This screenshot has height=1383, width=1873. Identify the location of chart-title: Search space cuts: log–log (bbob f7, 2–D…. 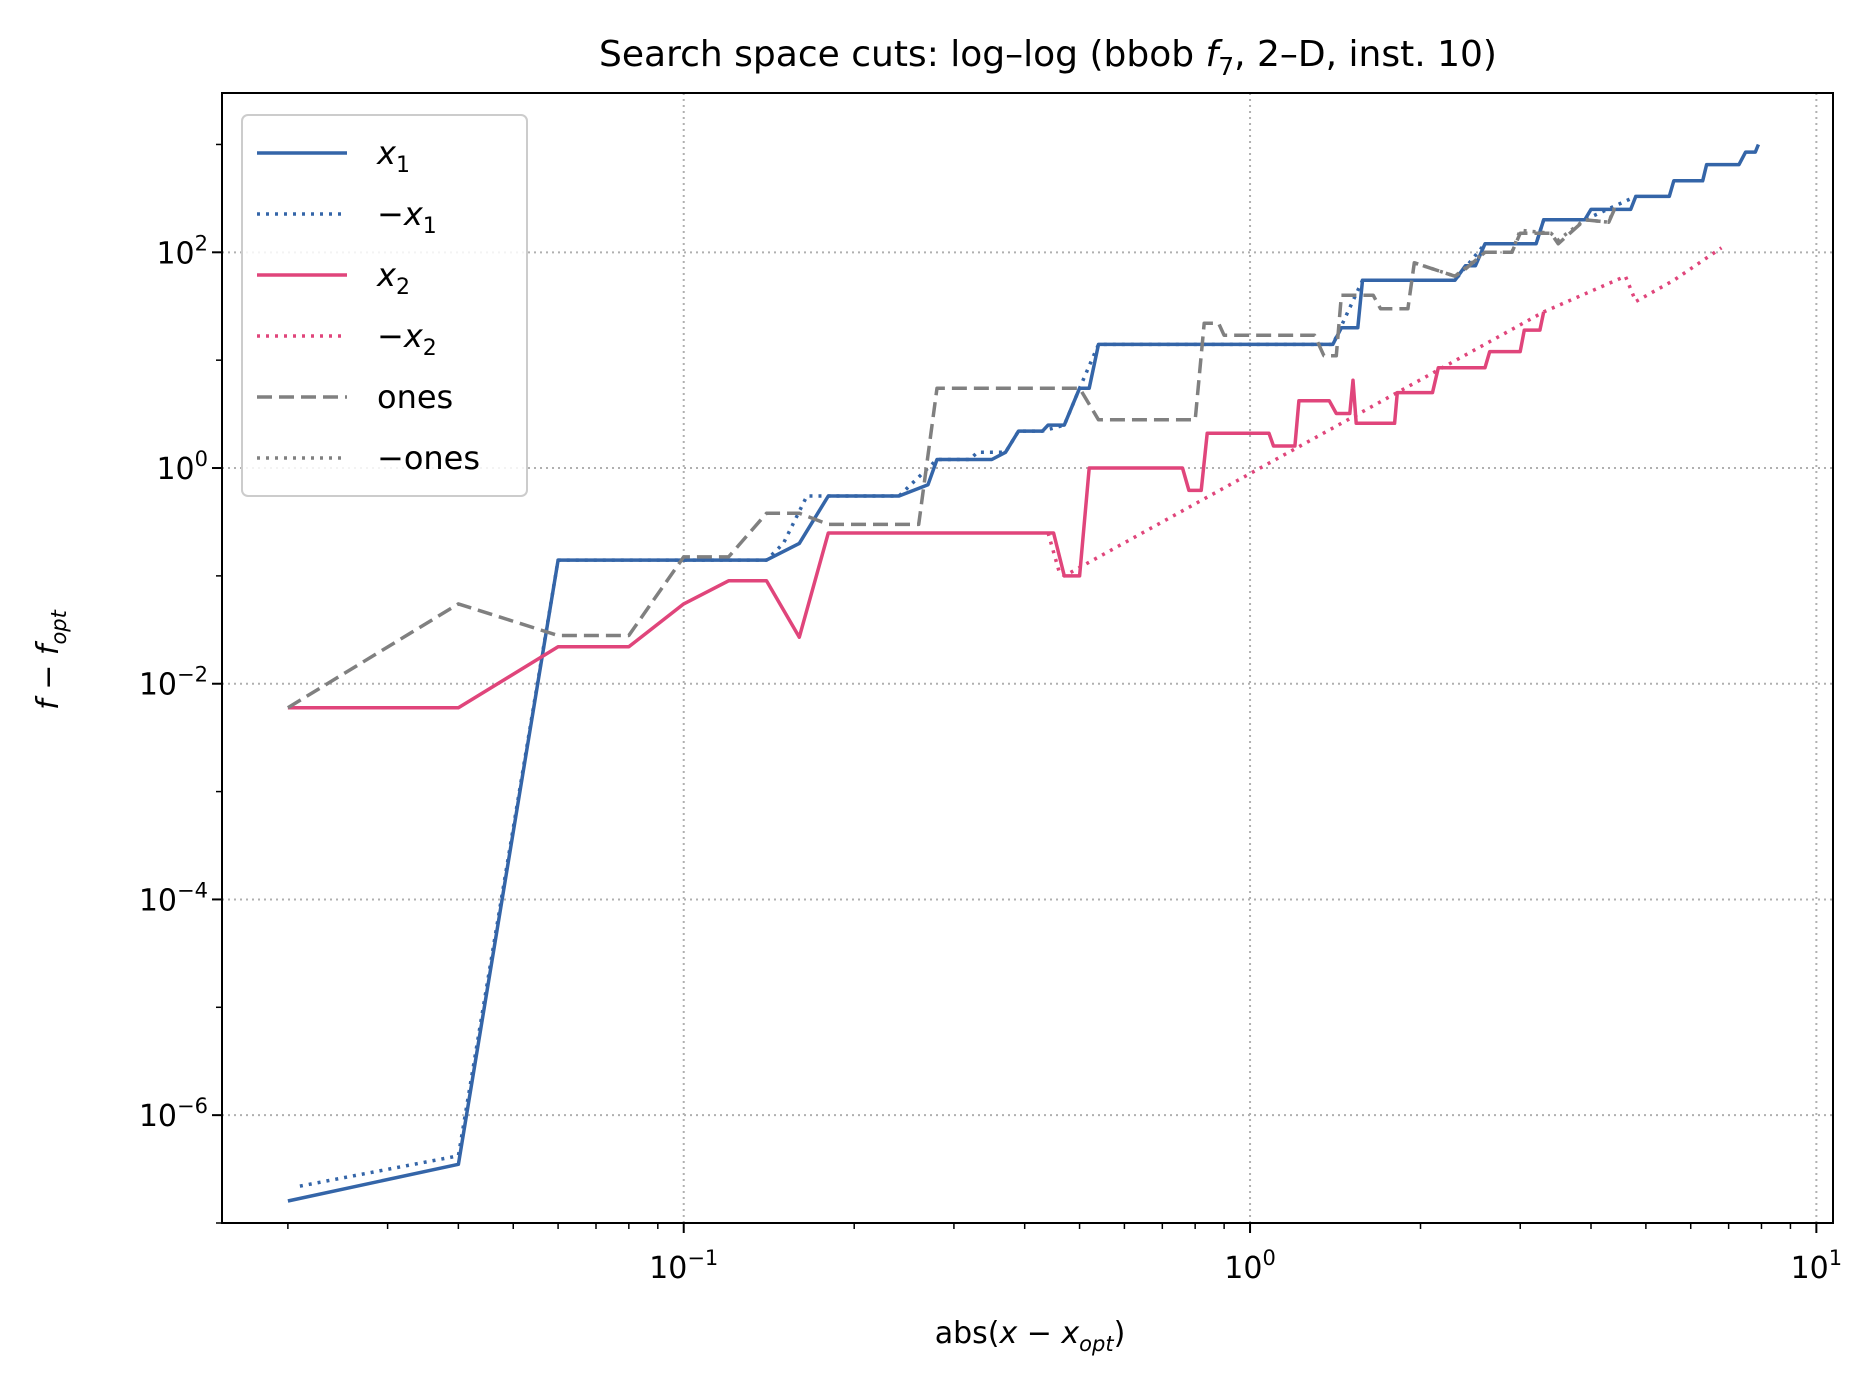
(1048, 57).